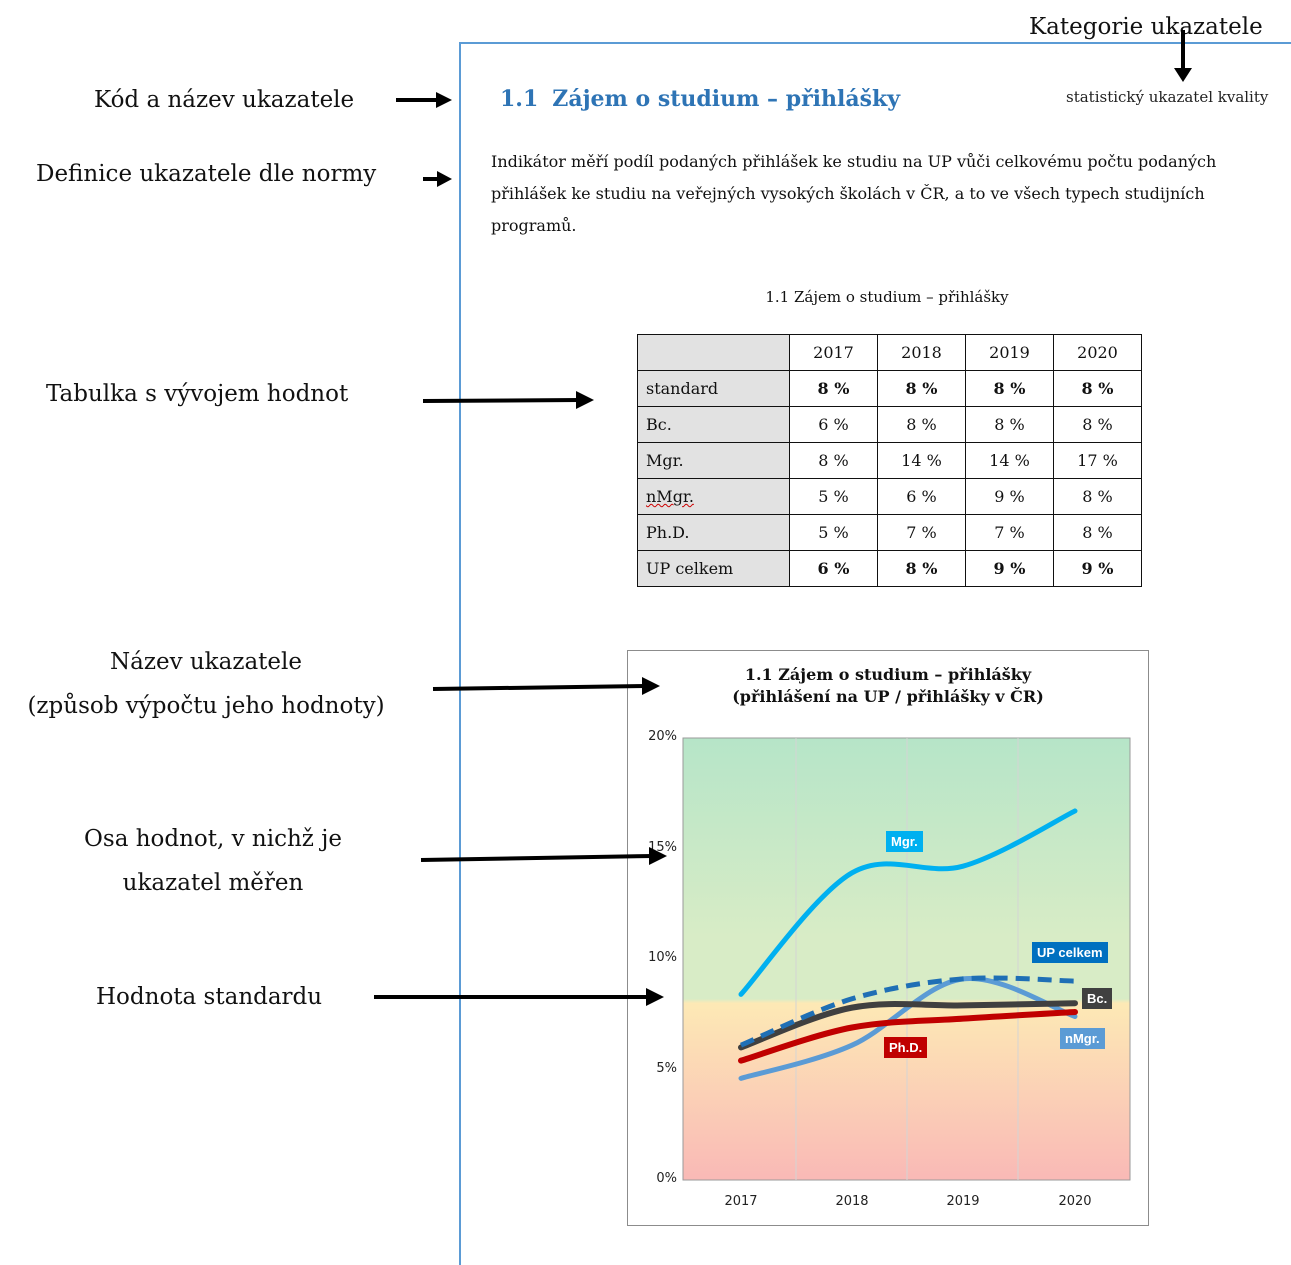 The width and height of the screenshot is (1291, 1265). I want to click on table-row-up-celkem: UP celkem 6 % 8 % 9 % 9 %, so click(889, 568).